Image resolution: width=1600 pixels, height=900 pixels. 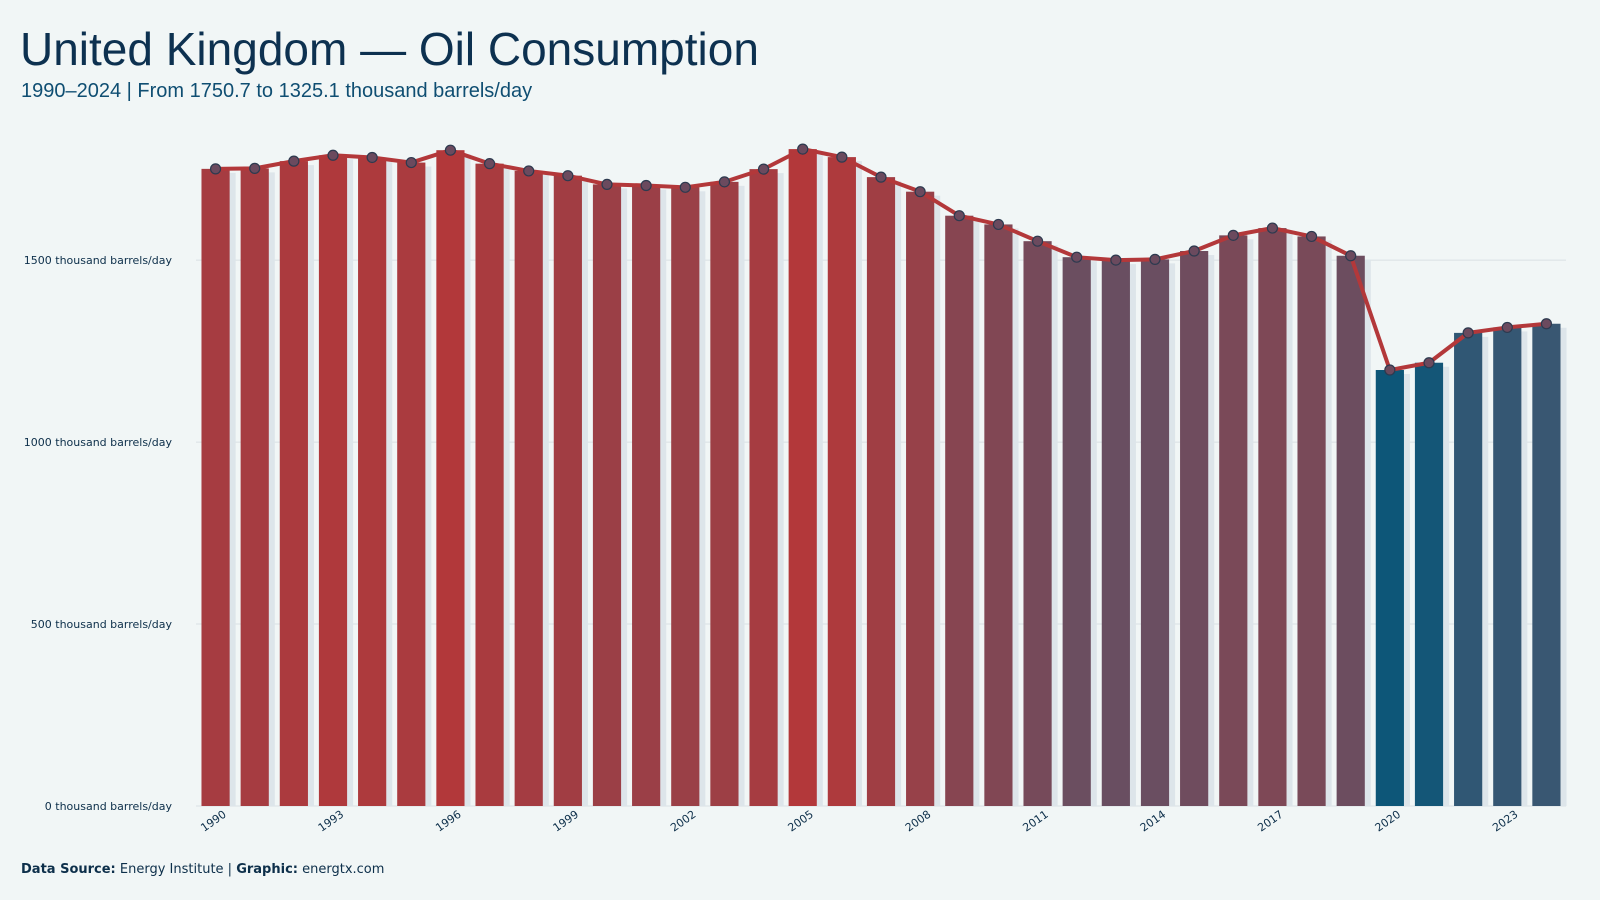 I want to click on x-tick-label: 1999, so click(x=566, y=821).